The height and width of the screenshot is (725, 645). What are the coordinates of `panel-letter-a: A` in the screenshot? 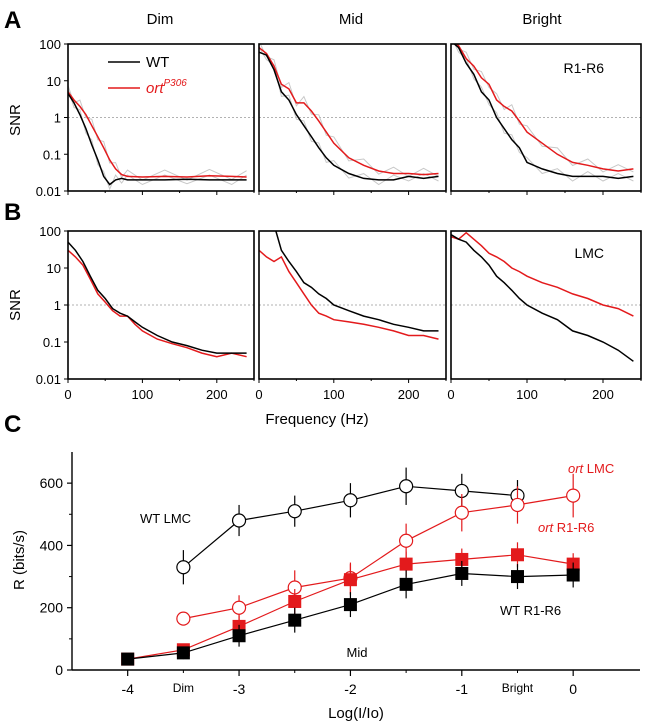 It's located at (12, 20).